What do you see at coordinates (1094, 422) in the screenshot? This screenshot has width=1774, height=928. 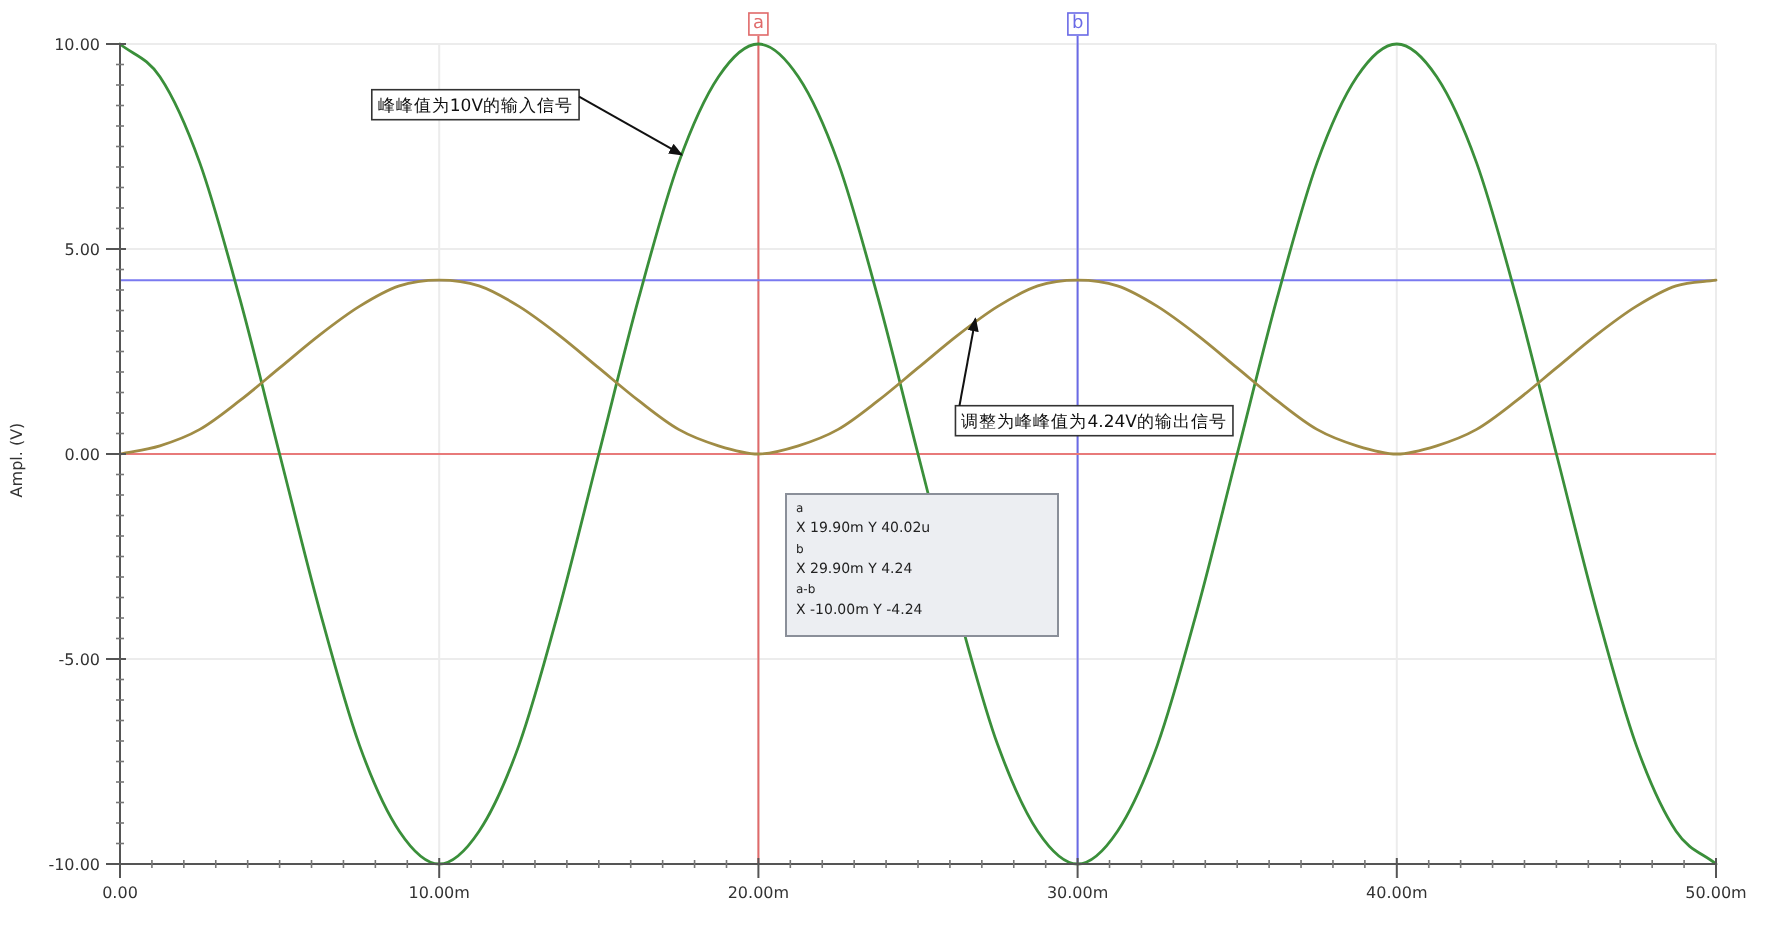 I see `annotation: 调整为峰峰值为4.24V的输出信号` at bounding box center [1094, 422].